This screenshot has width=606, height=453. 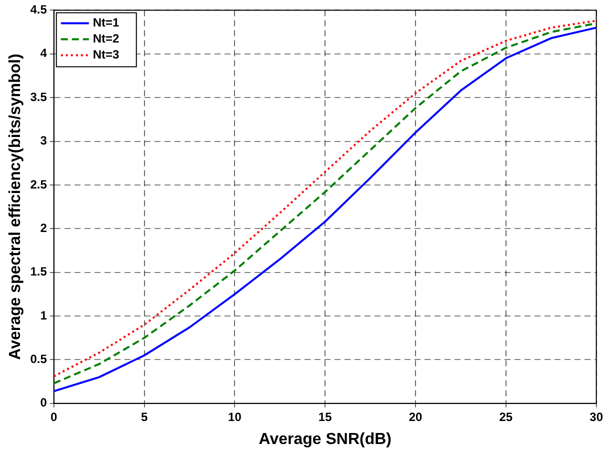 What do you see at coordinates (44, 227) in the screenshot?
I see `y-tick-label: 2` at bounding box center [44, 227].